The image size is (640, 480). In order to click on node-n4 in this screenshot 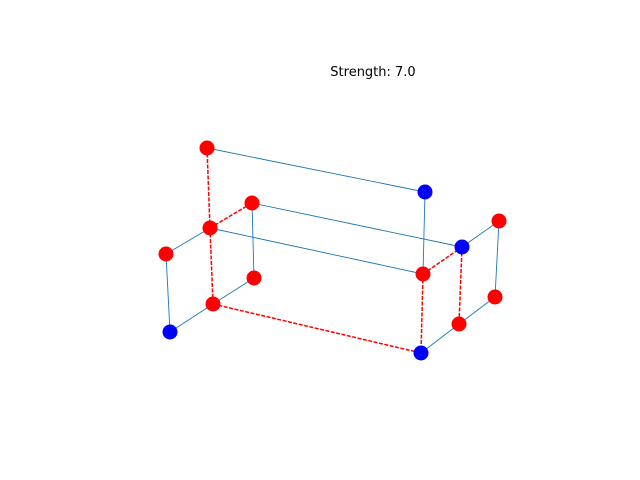, I will do `click(210, 228)`.